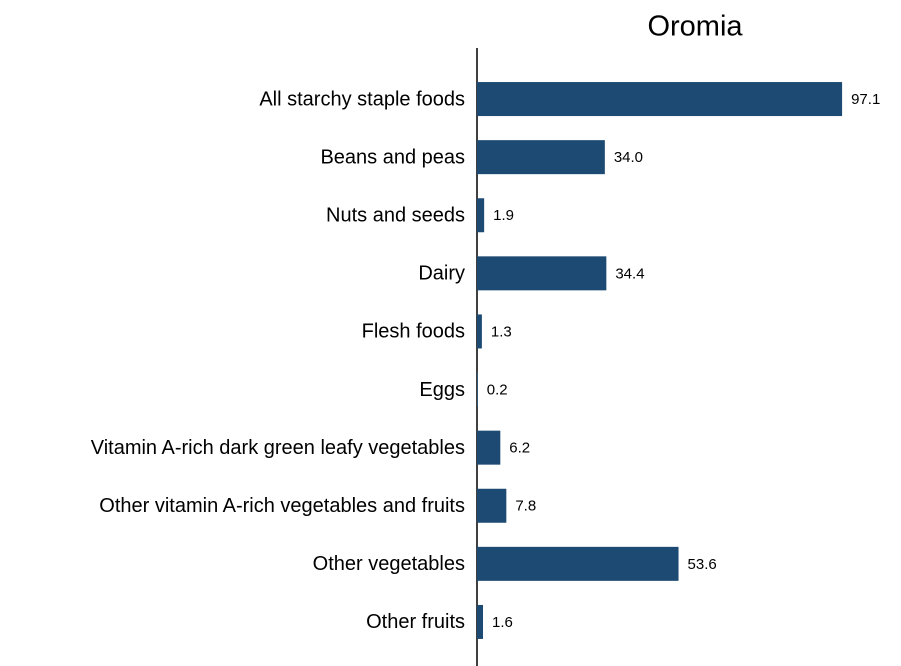  Describe the element at coordinates (362, 99) in the screenshot. I see `y-tick-label: All starchy staple foods` at that location.